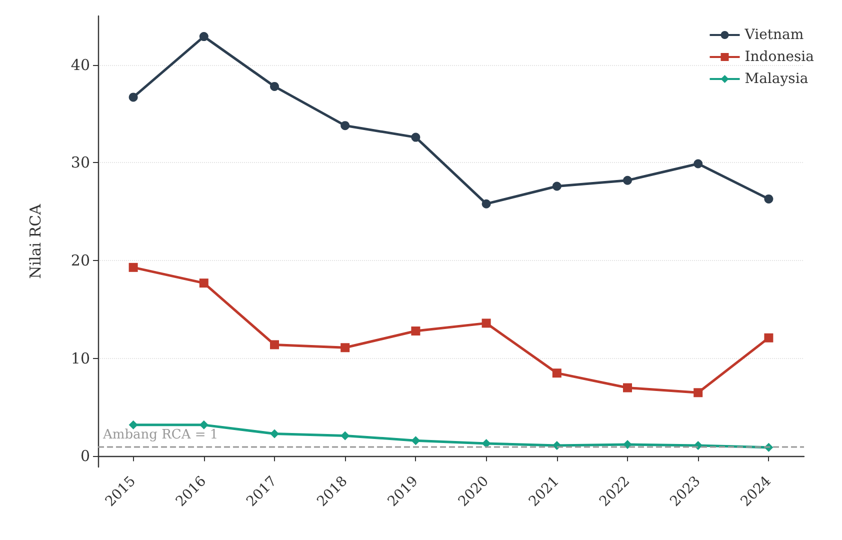 This screenshot has width=842, height=540. I want to click on ref-line-label: Ambang RCA = 1, so click(160, 434).